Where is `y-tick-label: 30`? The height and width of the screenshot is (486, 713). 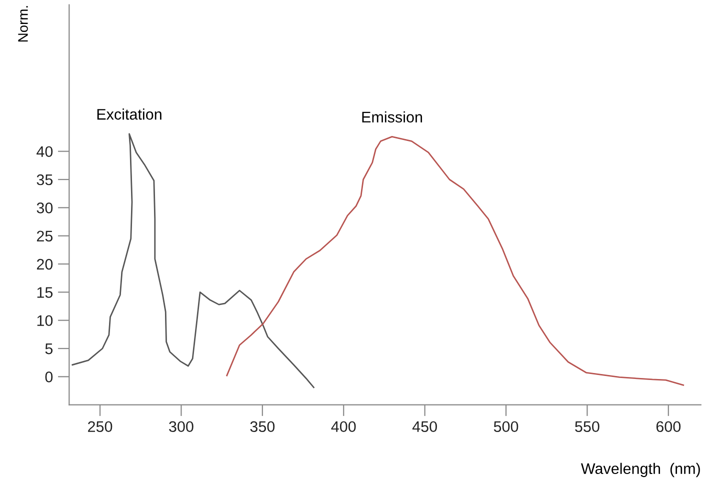 y-tick-label: 30 is located at coordinates (44, 208).